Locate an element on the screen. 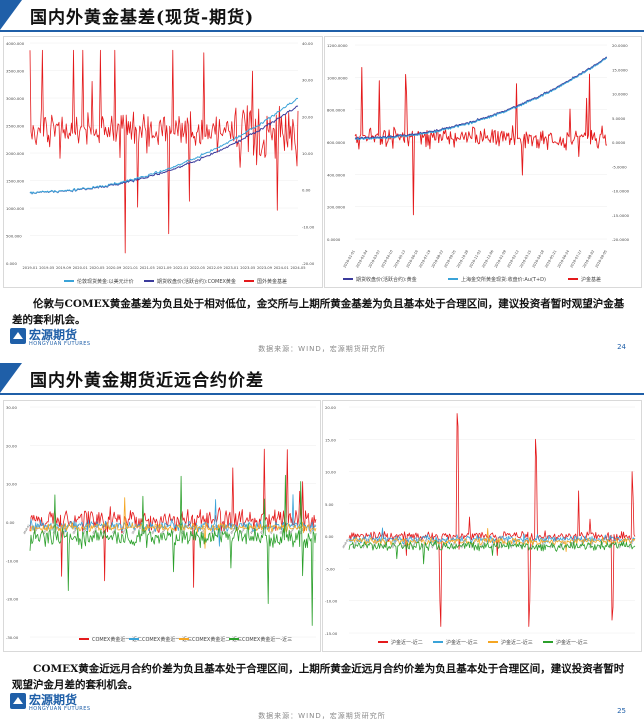  x-tick: 2024-05 is located at coordinates (297, 268).